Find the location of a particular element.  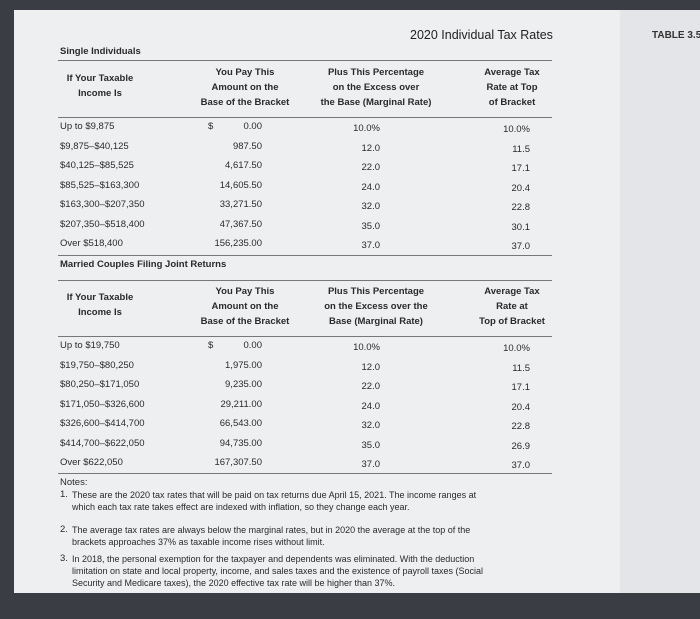

income-range: Up to $9,875 is located at coordinates (87, 126).